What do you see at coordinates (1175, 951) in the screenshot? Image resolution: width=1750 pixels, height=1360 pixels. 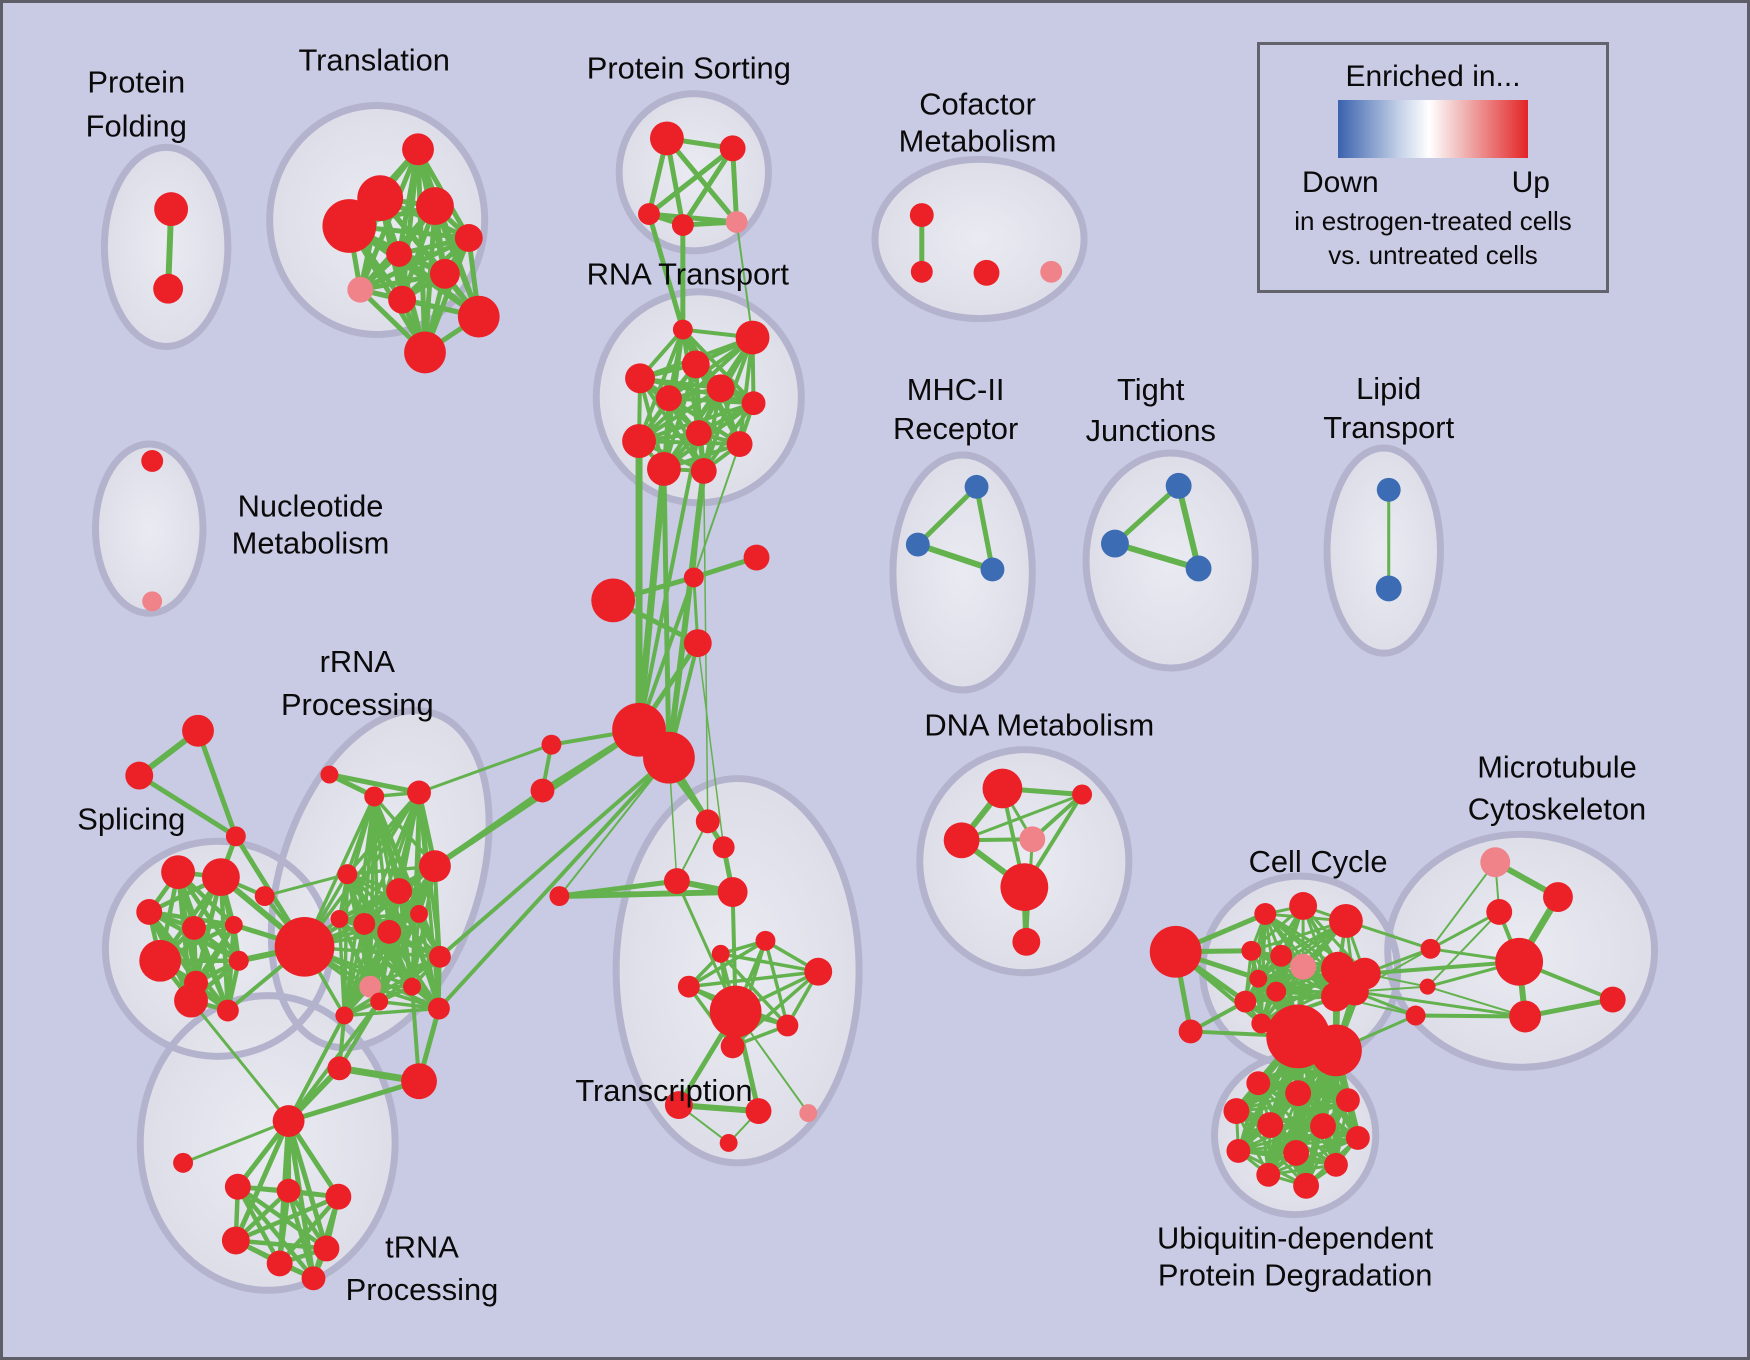 I see `node-ccL` at bounding box center [1175, 951].